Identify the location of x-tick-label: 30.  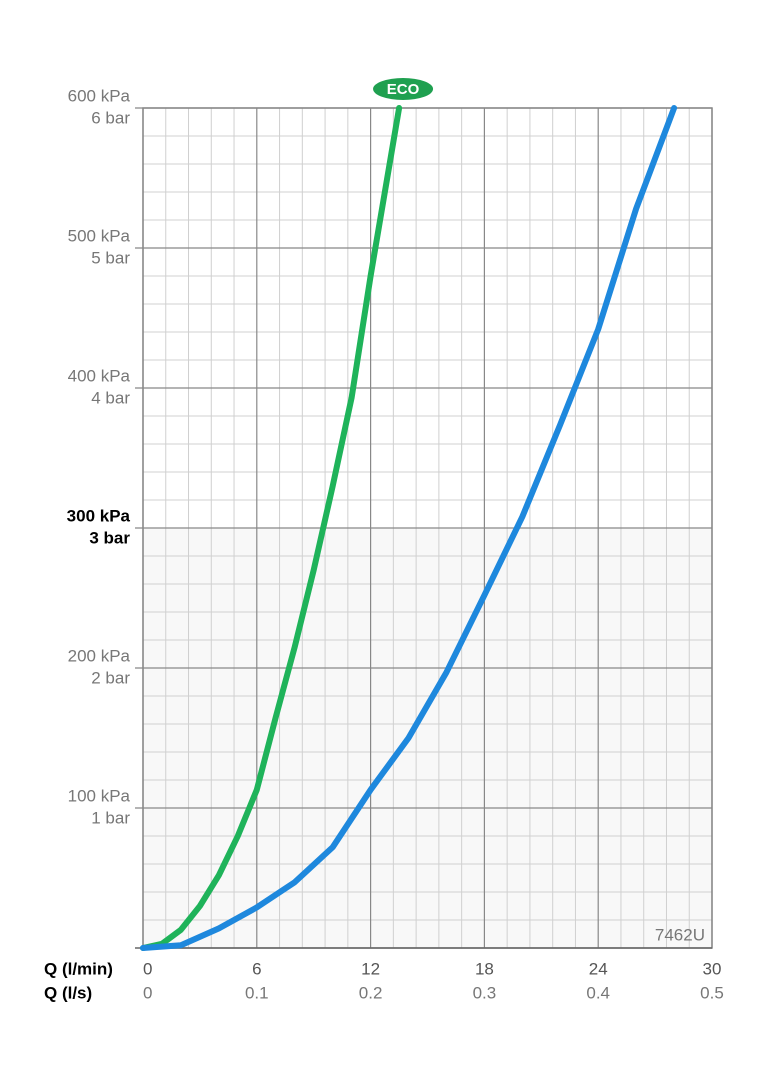
(712, 968).